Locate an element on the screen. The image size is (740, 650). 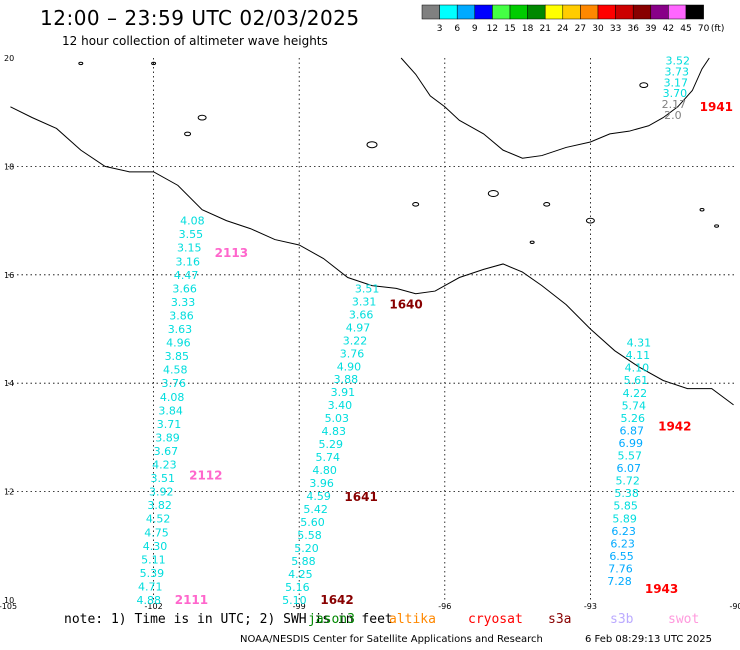
wave-height-value: 3.92 is located at coordinates (161, 492).